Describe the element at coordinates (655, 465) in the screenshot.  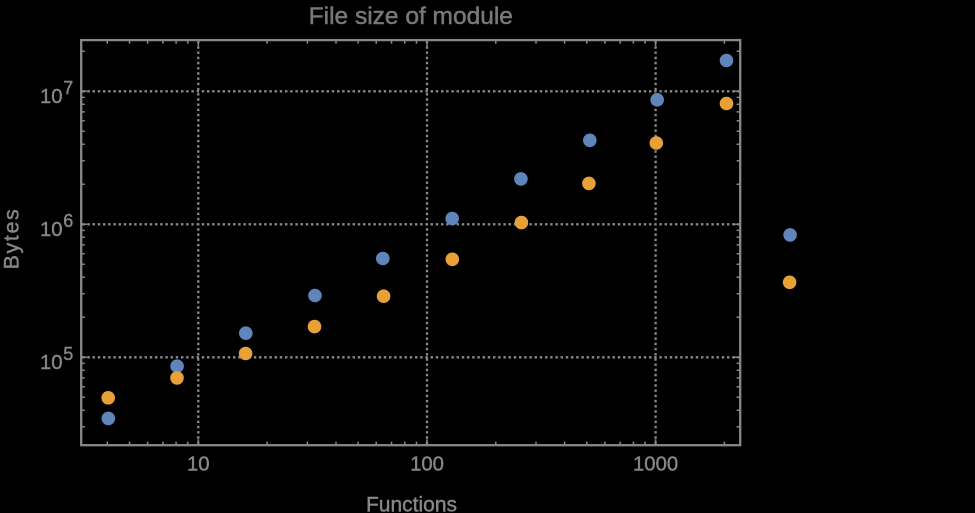
I see `svg-text: 1000` at that location.